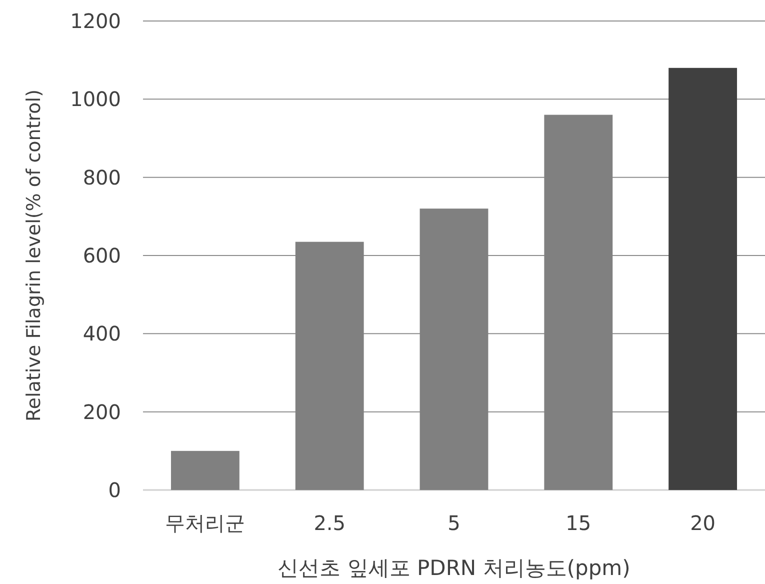  Describe the element at coordinates (454, 568) in the screenshot. I see `x-axis-title: 신선초 잎세포 PDRN 처리농도(ppm)` at that location.